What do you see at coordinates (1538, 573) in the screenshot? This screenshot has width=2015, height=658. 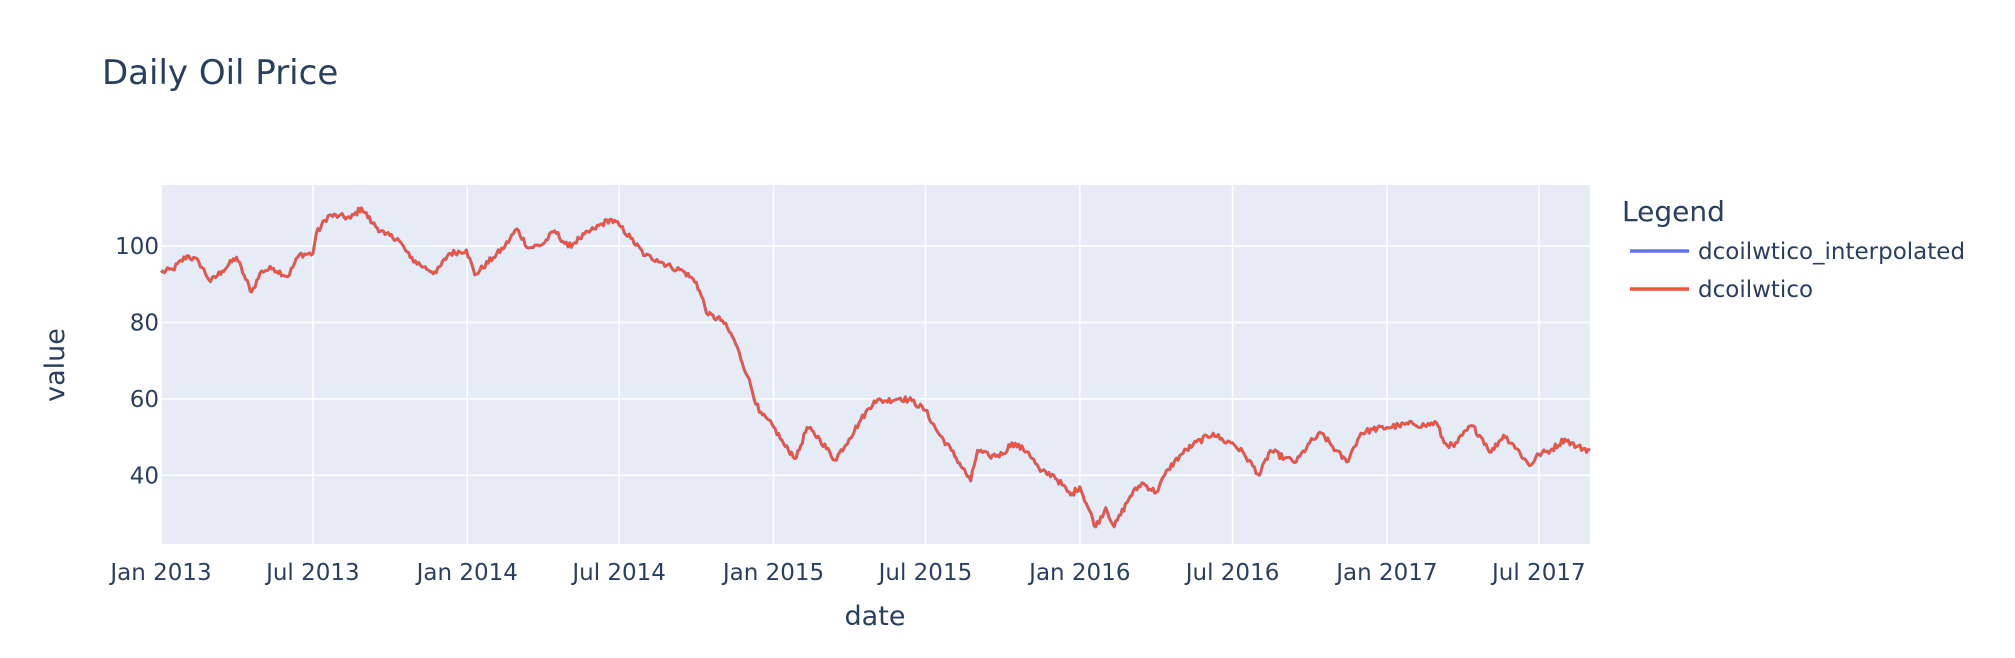 I see `x-tick-label: Jul 2017` at bounding box center [1538, 573].